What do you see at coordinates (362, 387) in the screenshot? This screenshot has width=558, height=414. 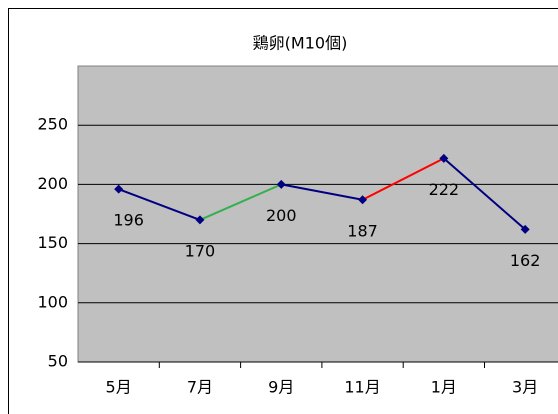 I see `x-tick-label: 11月` at bounding box center [362, 387].